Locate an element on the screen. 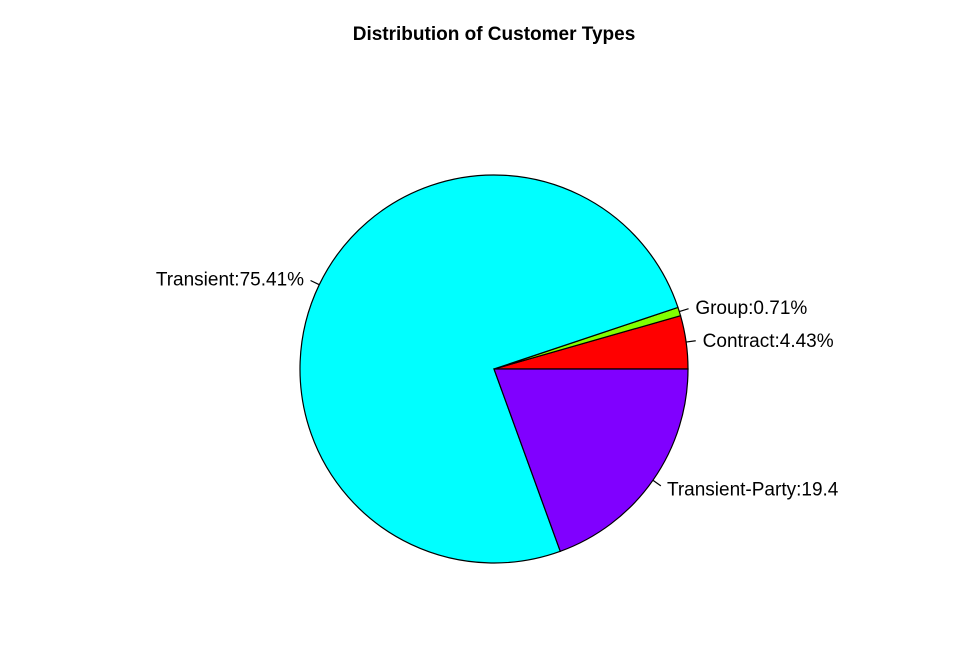 Image resolution: width=964 pixels, height=666 pixels. leader-line-transient is located at coordinates (315, 282).